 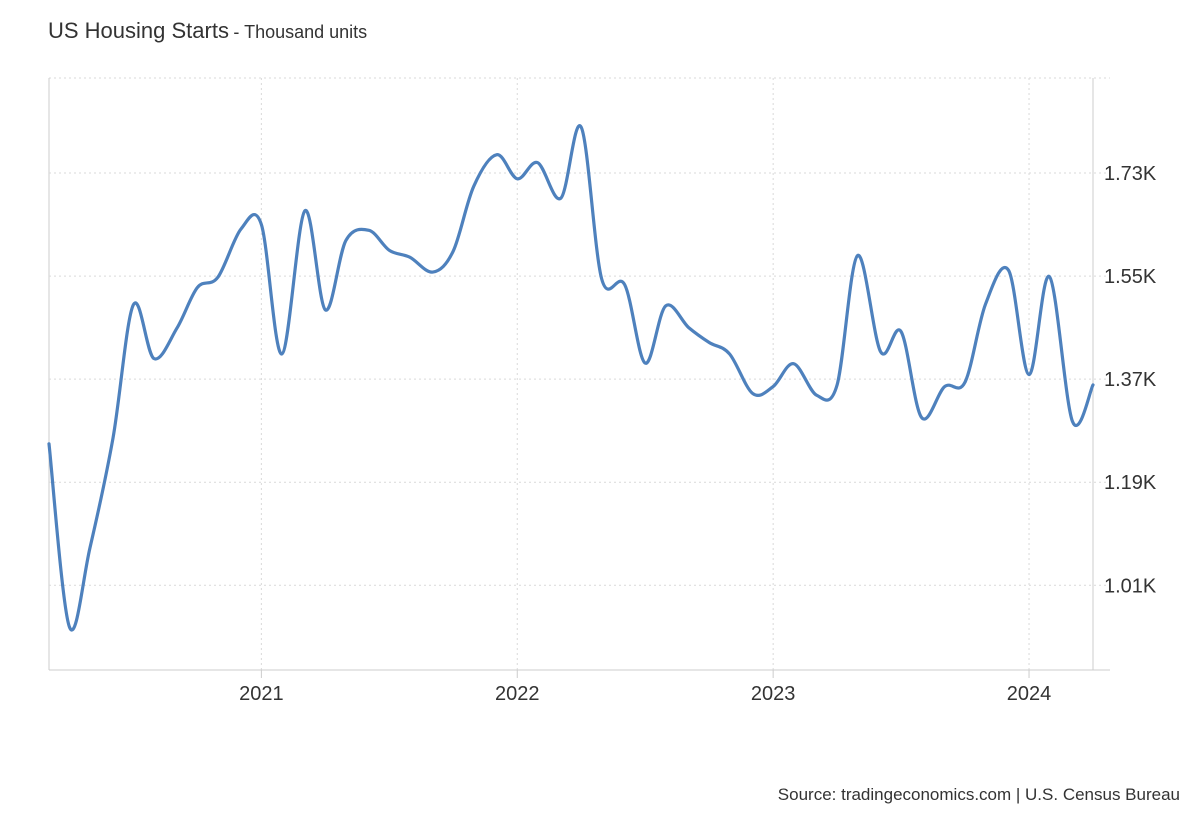 I want to click on x-tick-label: 2023, so click(x=773, y=694).